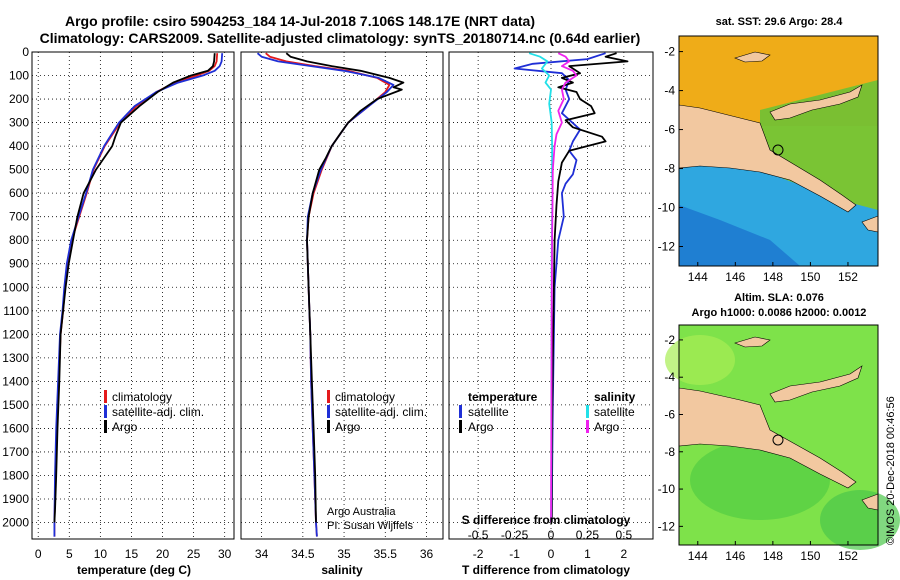  Describe the element at coordinates (15, 499) in the screenshot. I see `depth-tick-label: 1900` at that location.